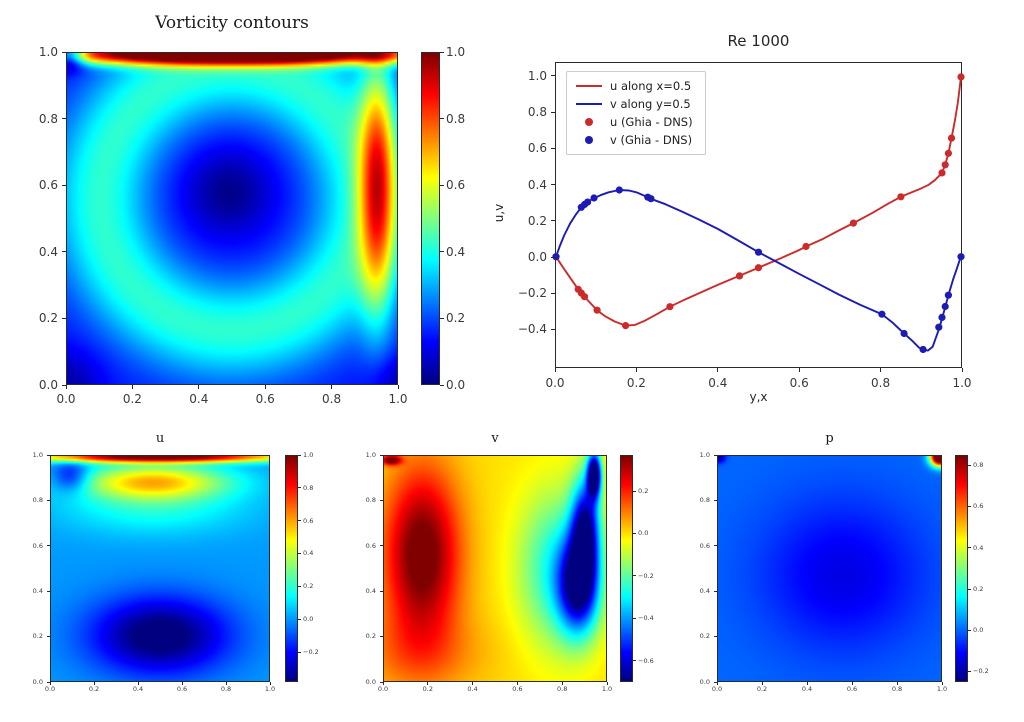  I want to click on v-colorbar, so click(626, 568).